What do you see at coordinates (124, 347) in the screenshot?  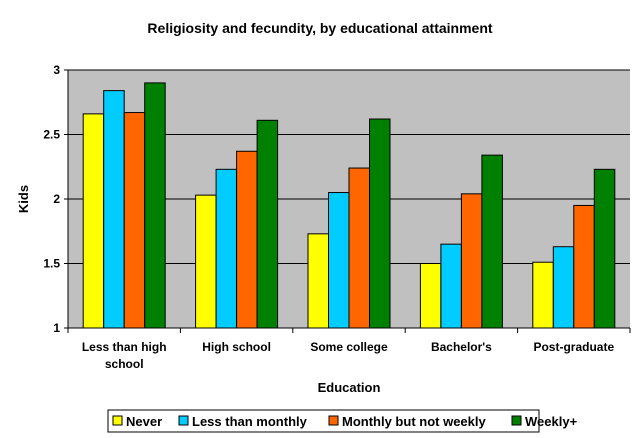 I see `x-category-label: Less than high` at bounding box center [124, 347].